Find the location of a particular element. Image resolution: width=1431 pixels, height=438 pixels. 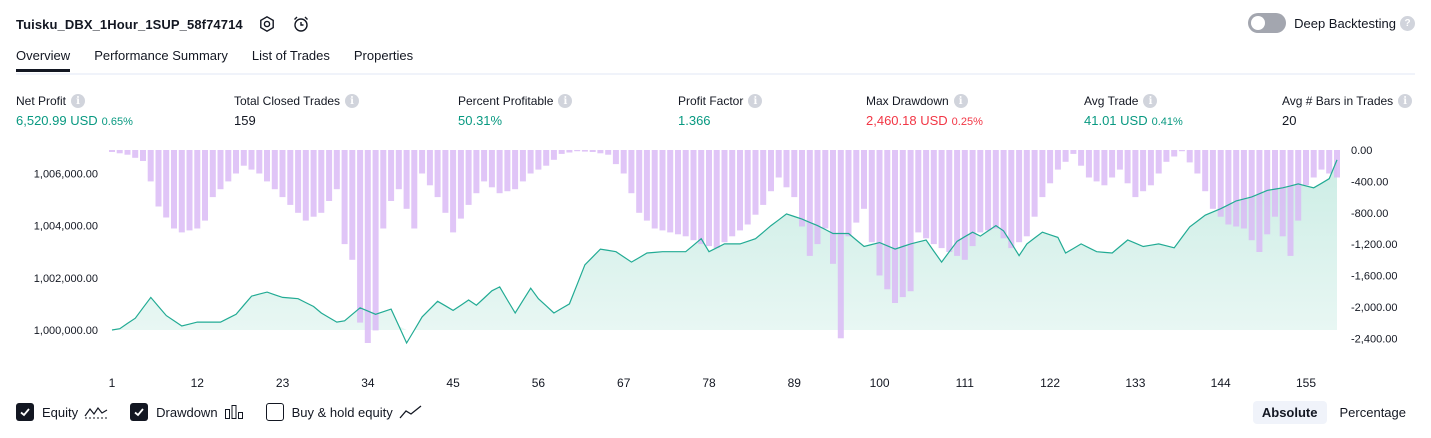

right-axis-tick: -1,200.00 is located at coordinates (1374, 245).